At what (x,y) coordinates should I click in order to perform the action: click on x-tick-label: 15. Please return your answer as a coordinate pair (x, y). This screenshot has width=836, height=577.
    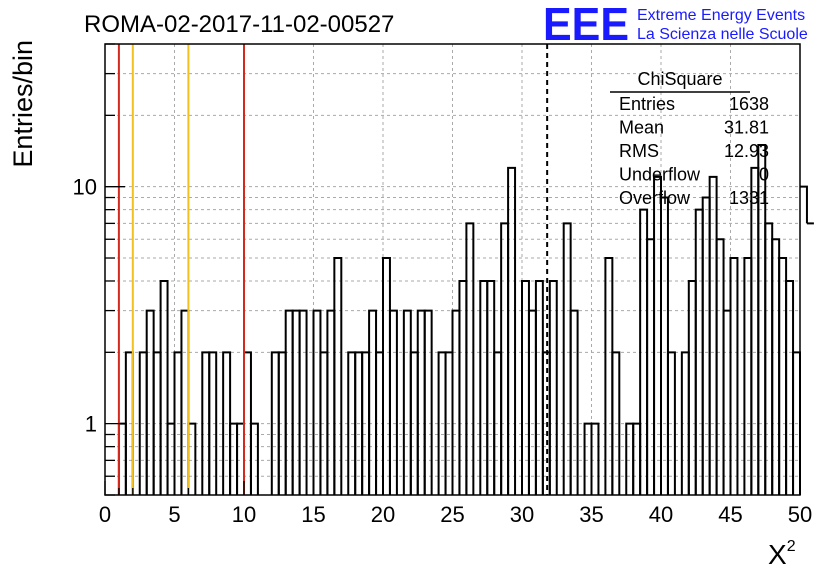
    Looking at the image, I should click on (313, 514).